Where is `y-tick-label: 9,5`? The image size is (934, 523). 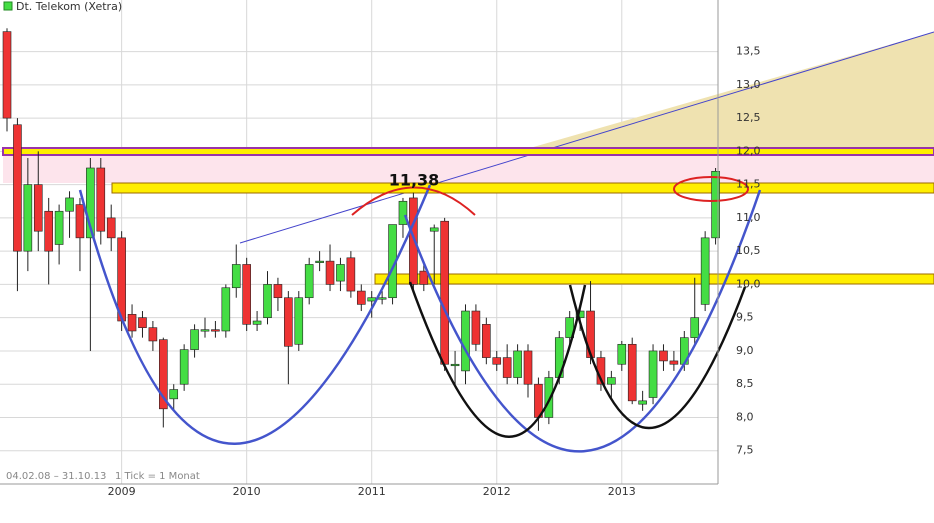 y-tick-label: 9,5 is located at coordinates (745, 317).